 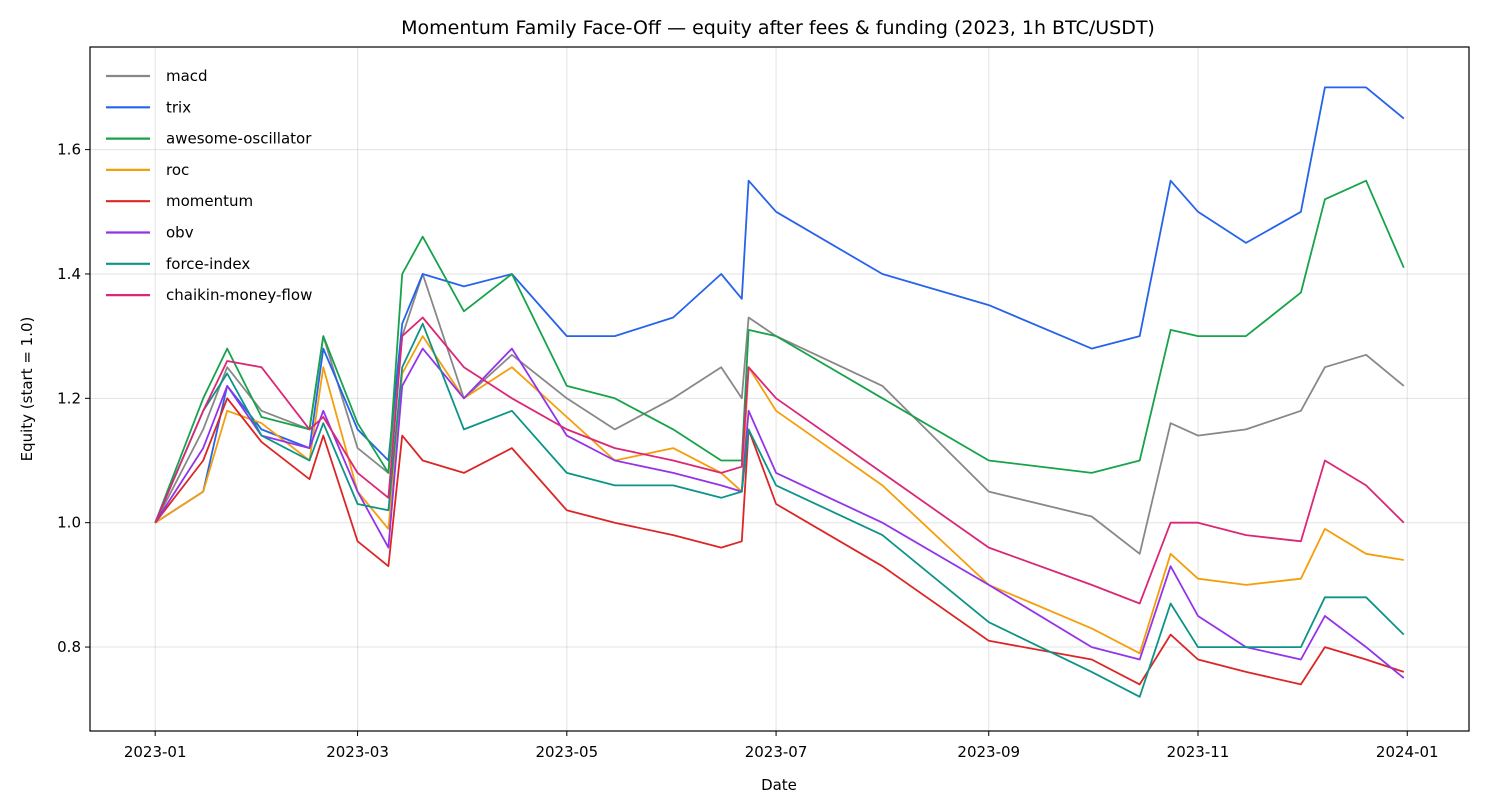 I want to click on x-tick-label: 2023-01, so click(x=155, y=752).